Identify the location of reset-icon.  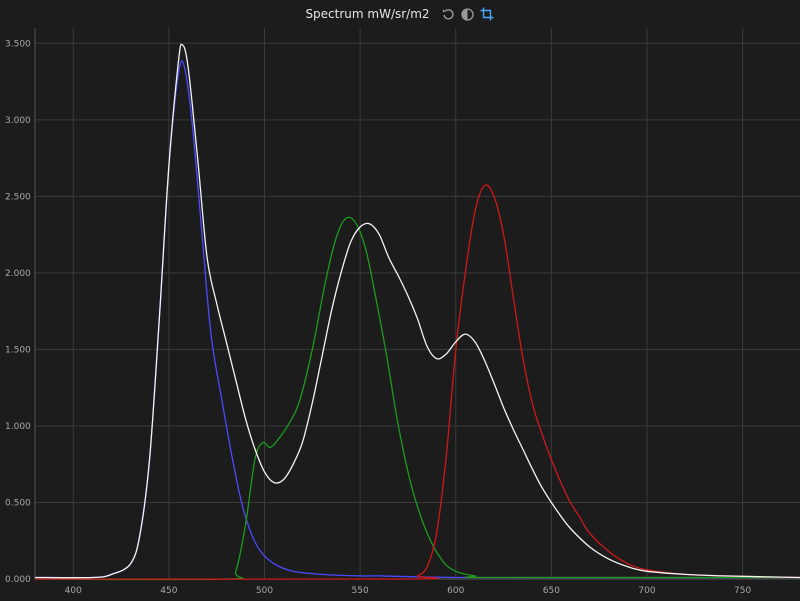
(449, 14).